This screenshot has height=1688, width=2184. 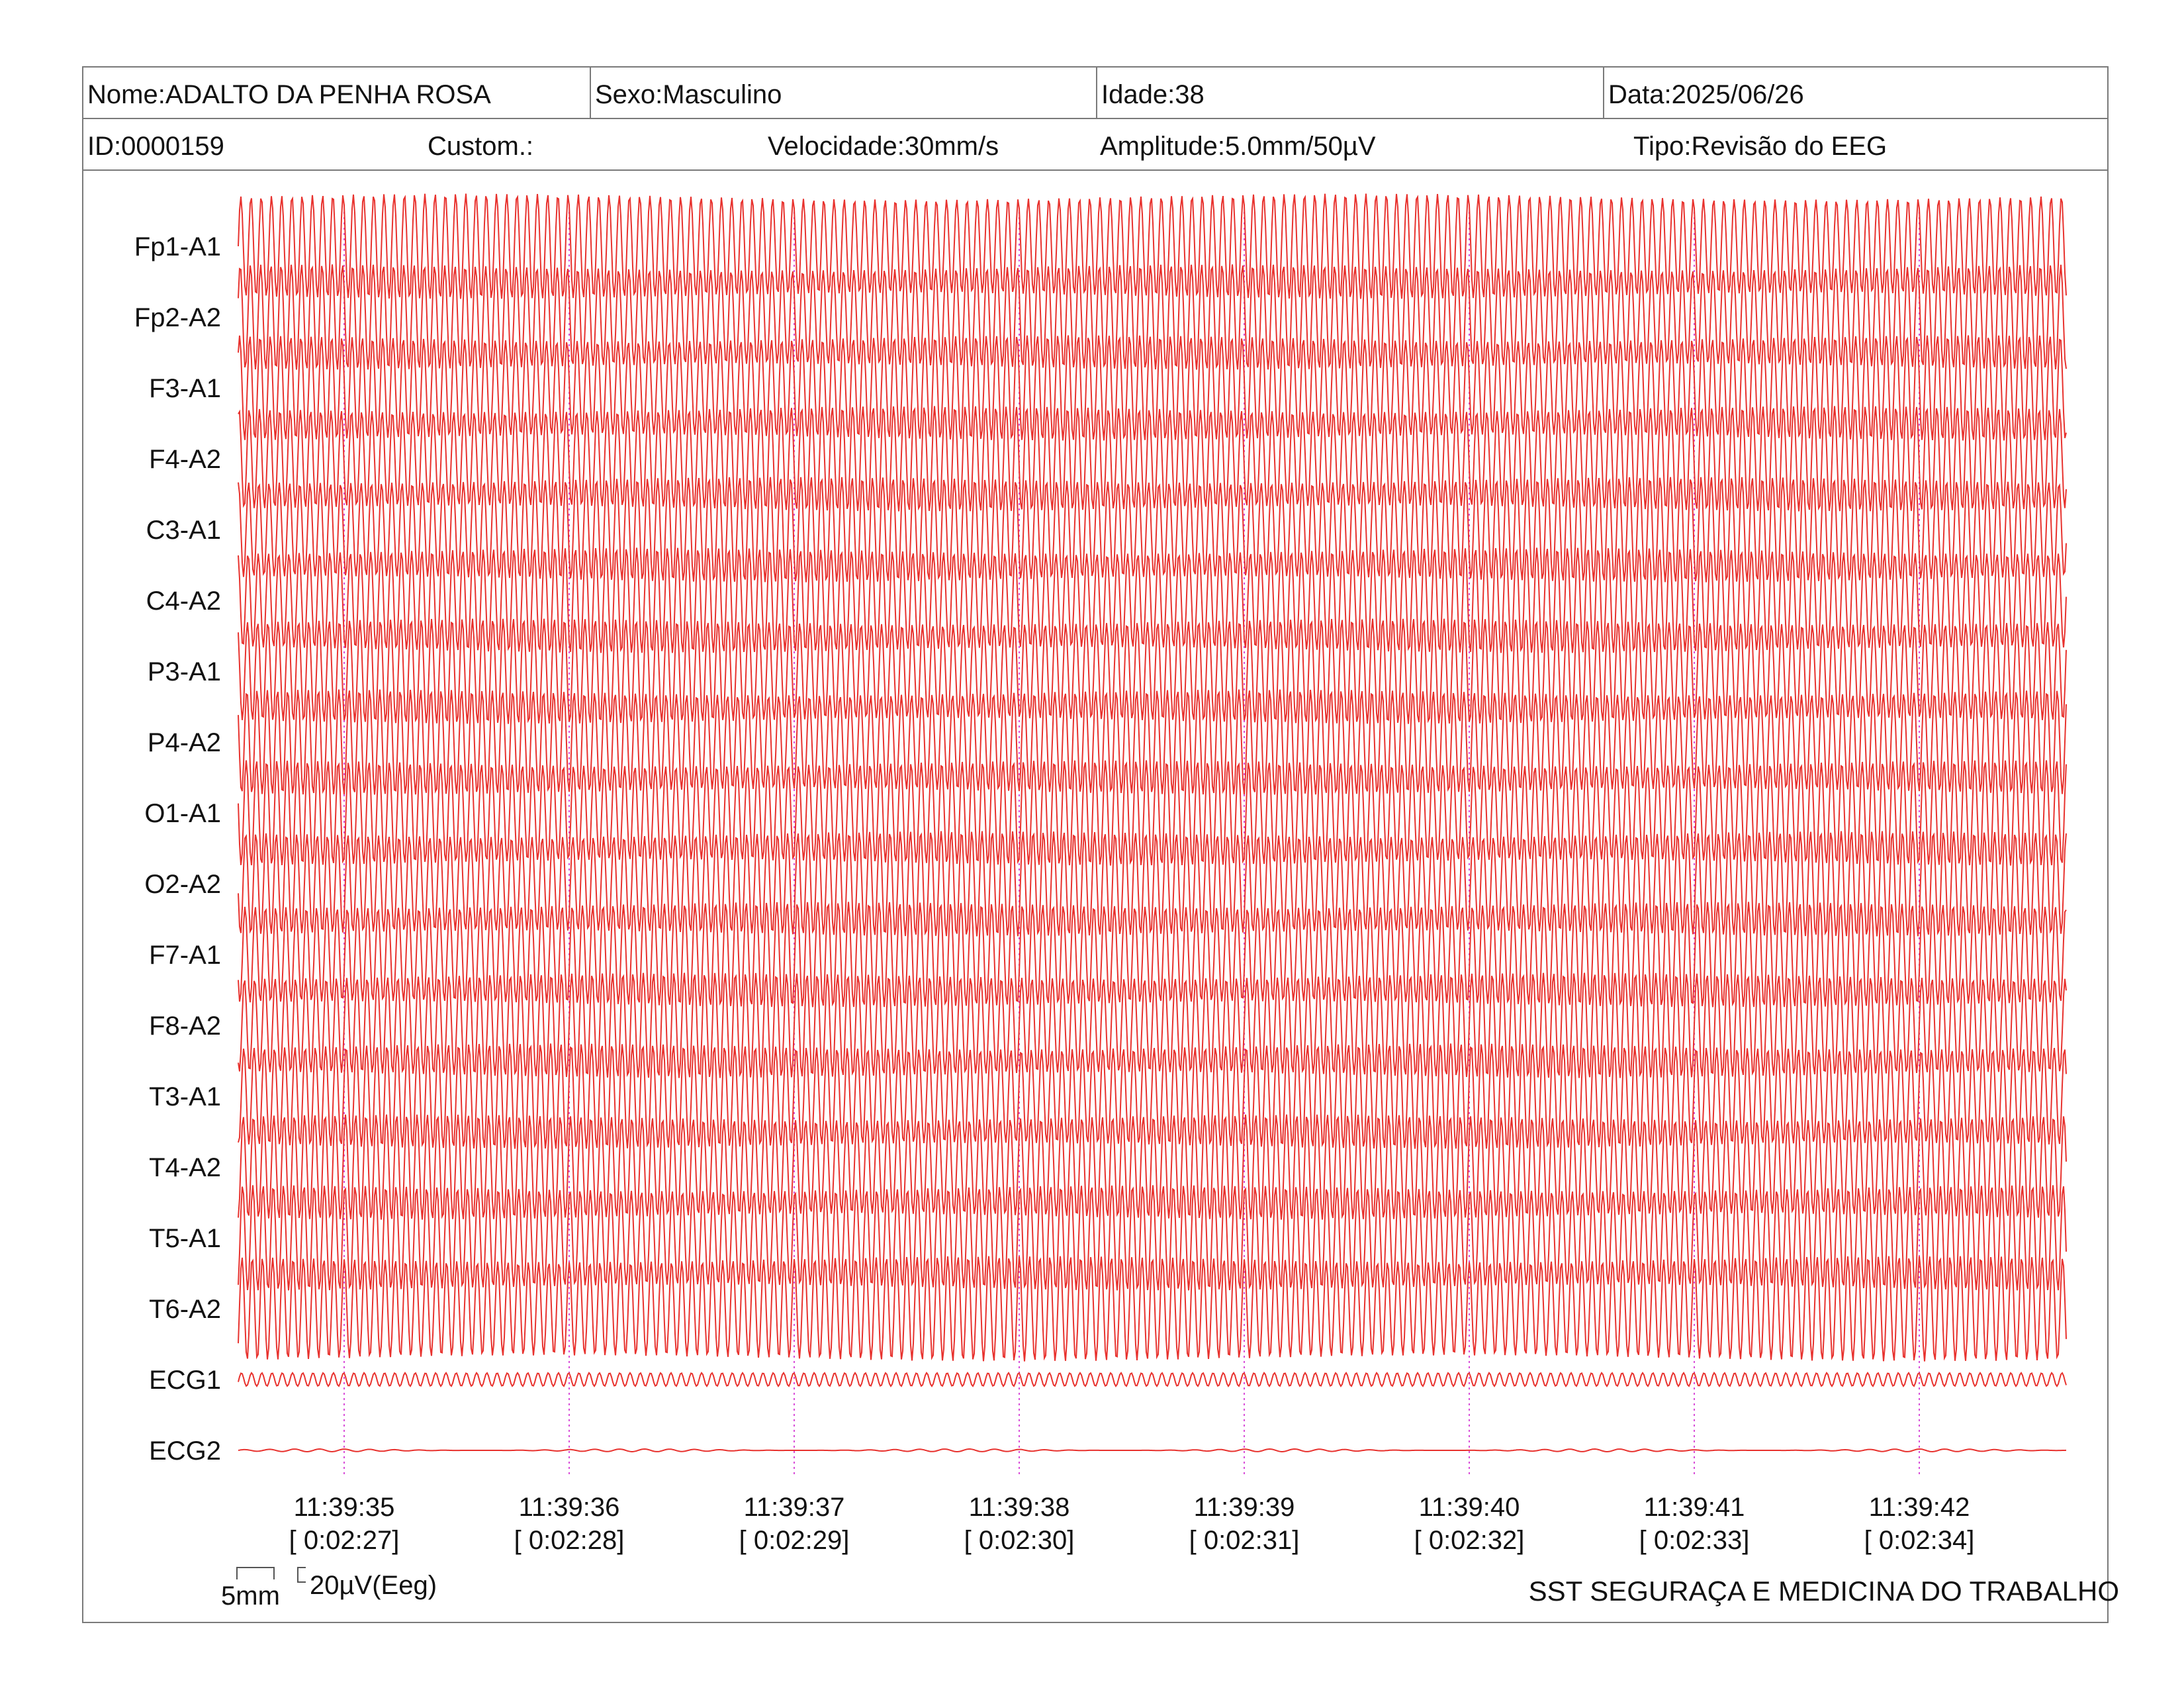 I want to click on trace-p4-a2, so click(x=1152, y=742).